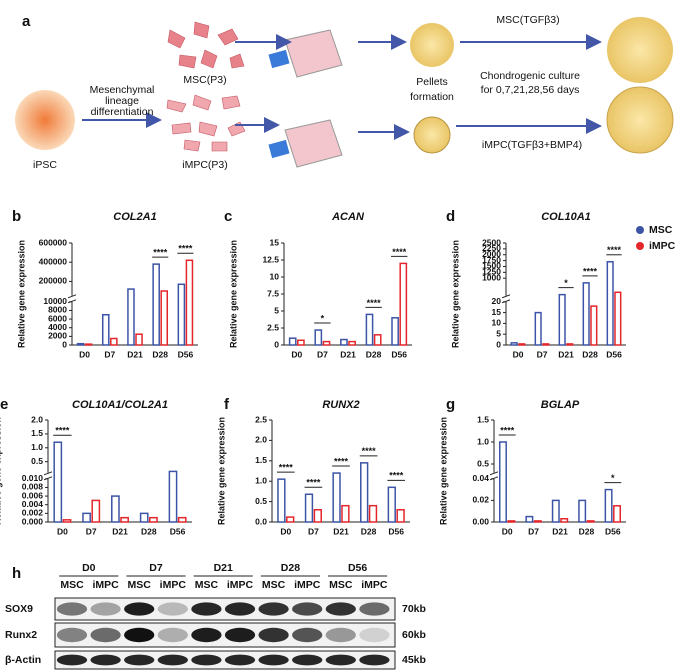  What do you see at coordinates (64, 344) in the screenshot?
I see `y-tick-label: 0` at bounding box center [64, 344].